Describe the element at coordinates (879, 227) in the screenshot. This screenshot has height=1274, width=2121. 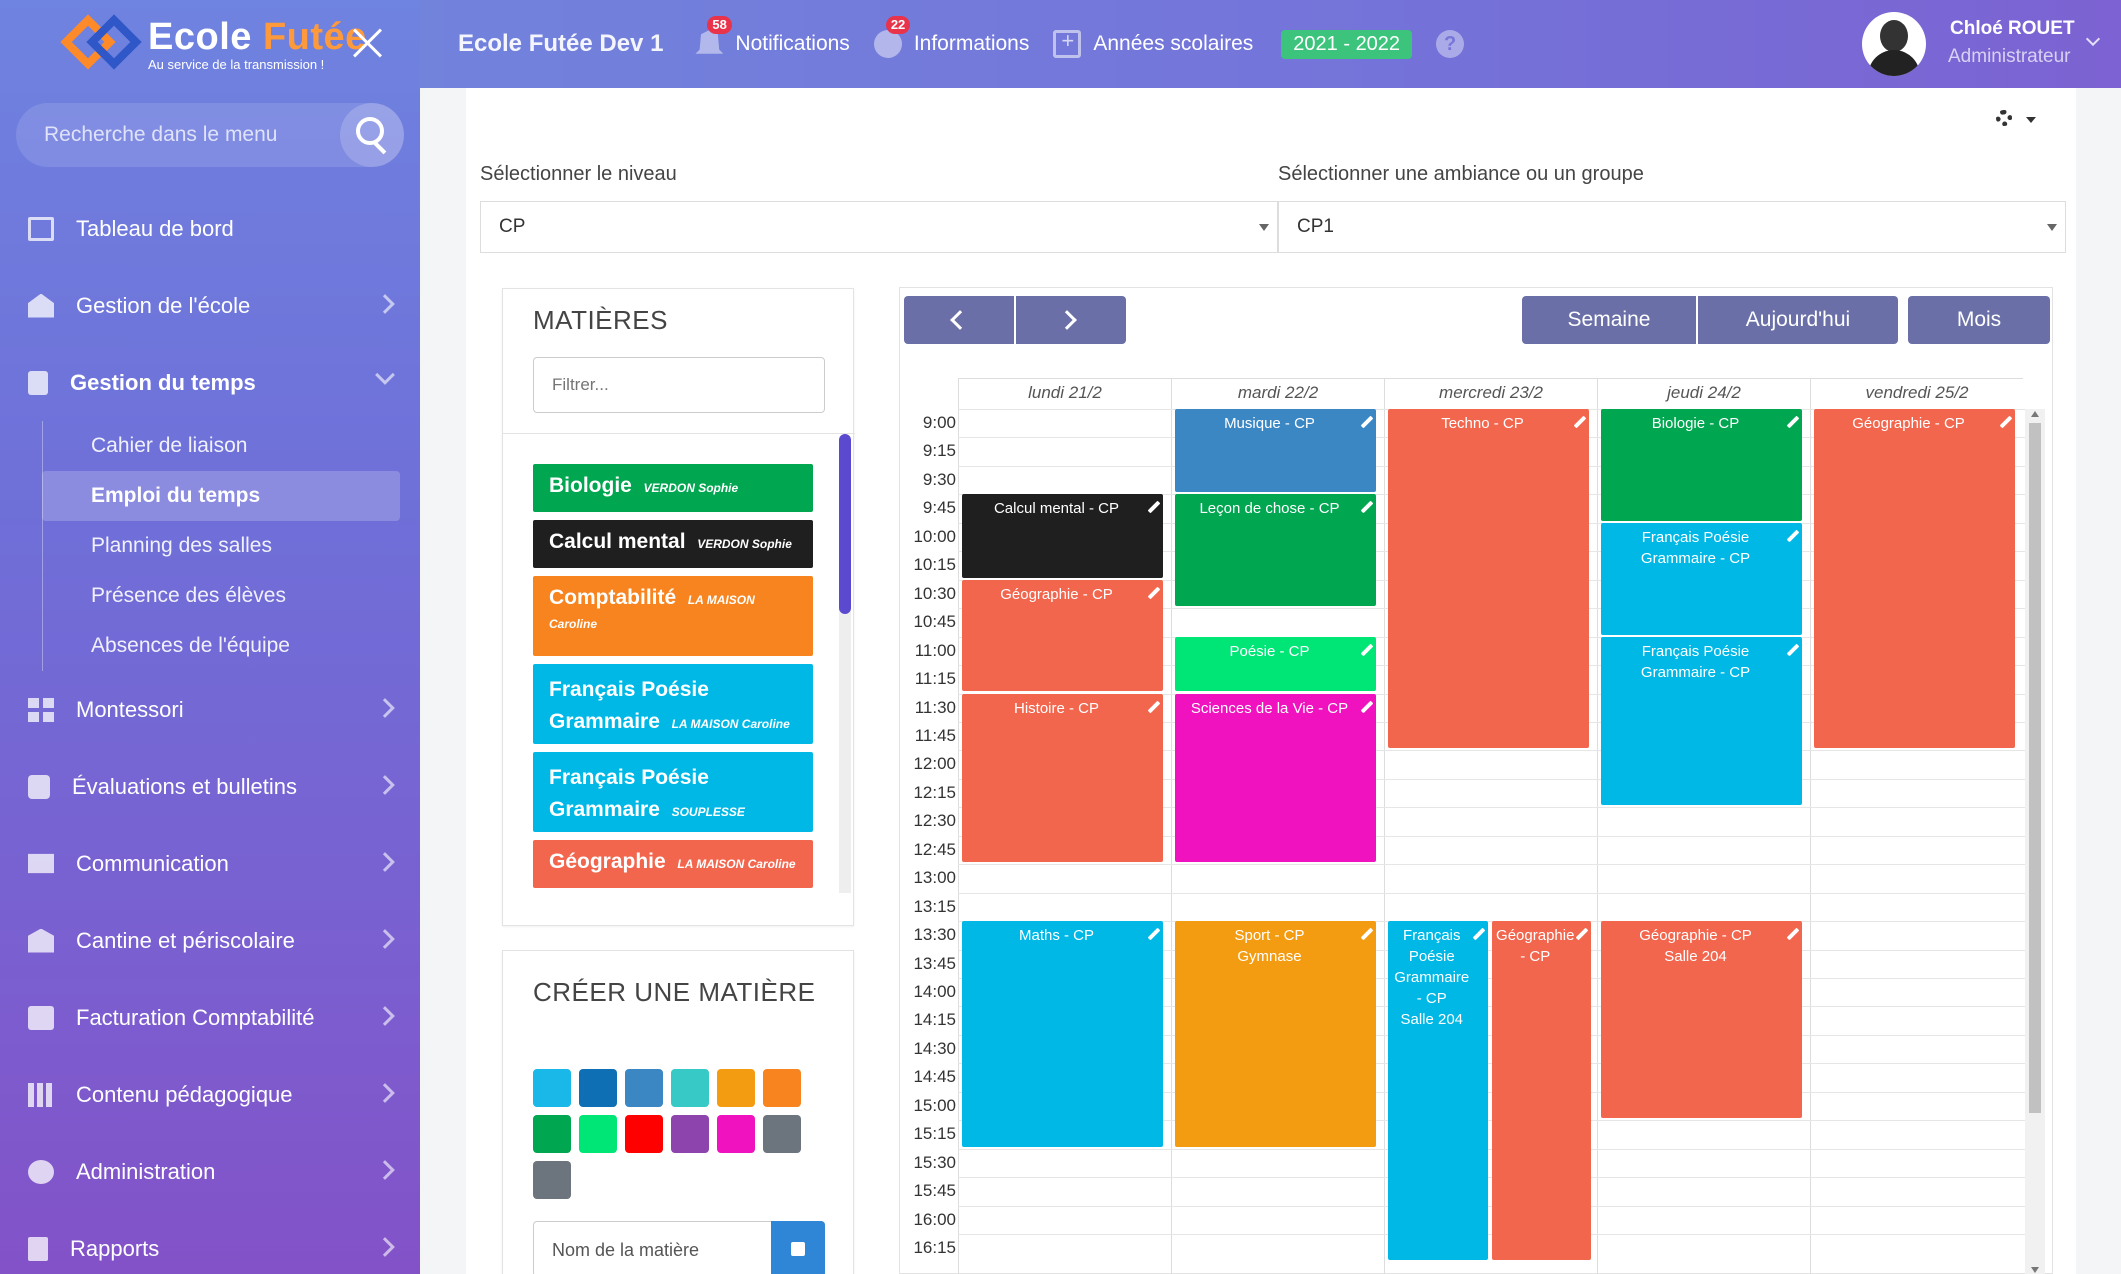
I see `level-select: CP` at that location.